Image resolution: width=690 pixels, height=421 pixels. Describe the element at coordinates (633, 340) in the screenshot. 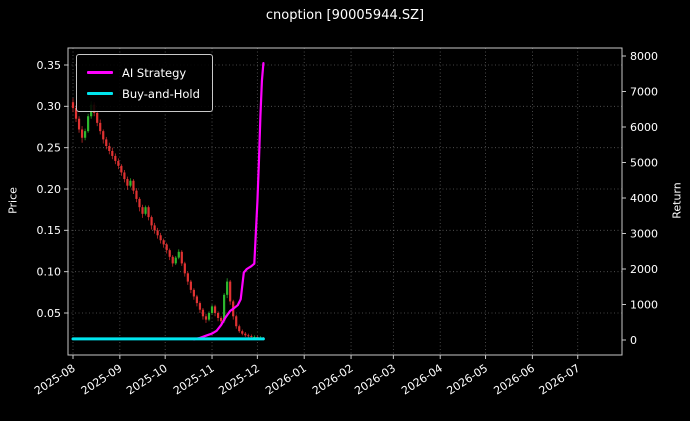

I see `return-tick-label: 0` at that location.